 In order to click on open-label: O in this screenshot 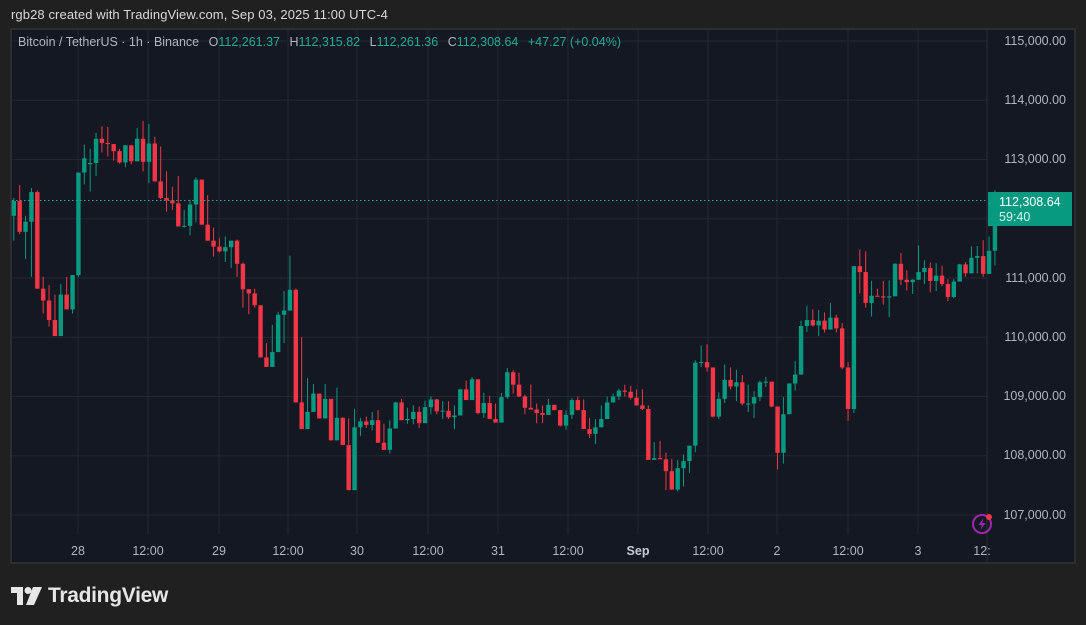, I will do `click(213, 42)`.